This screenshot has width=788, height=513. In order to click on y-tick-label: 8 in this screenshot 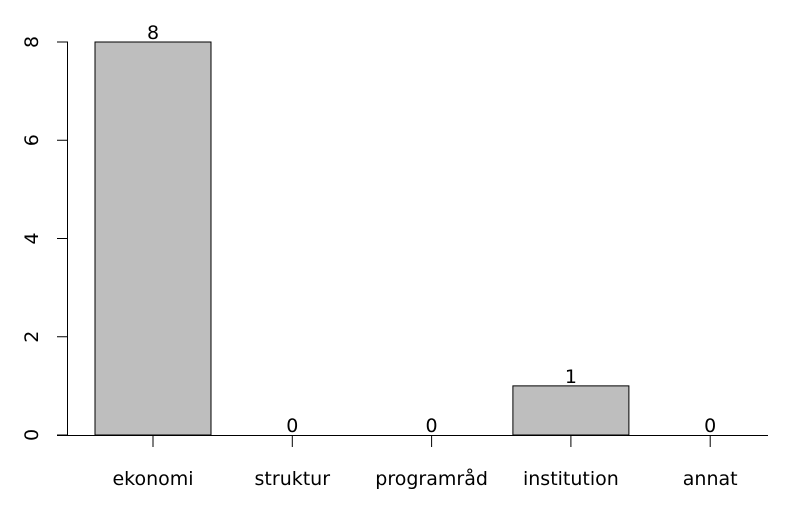, I will do `click(32, 42)`.